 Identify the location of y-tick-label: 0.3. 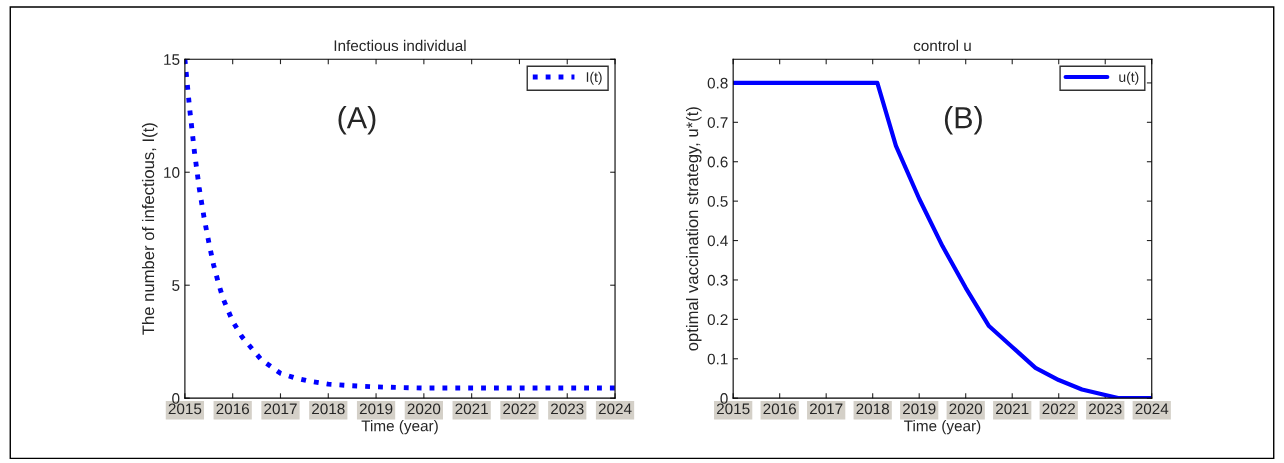
(717, 280).